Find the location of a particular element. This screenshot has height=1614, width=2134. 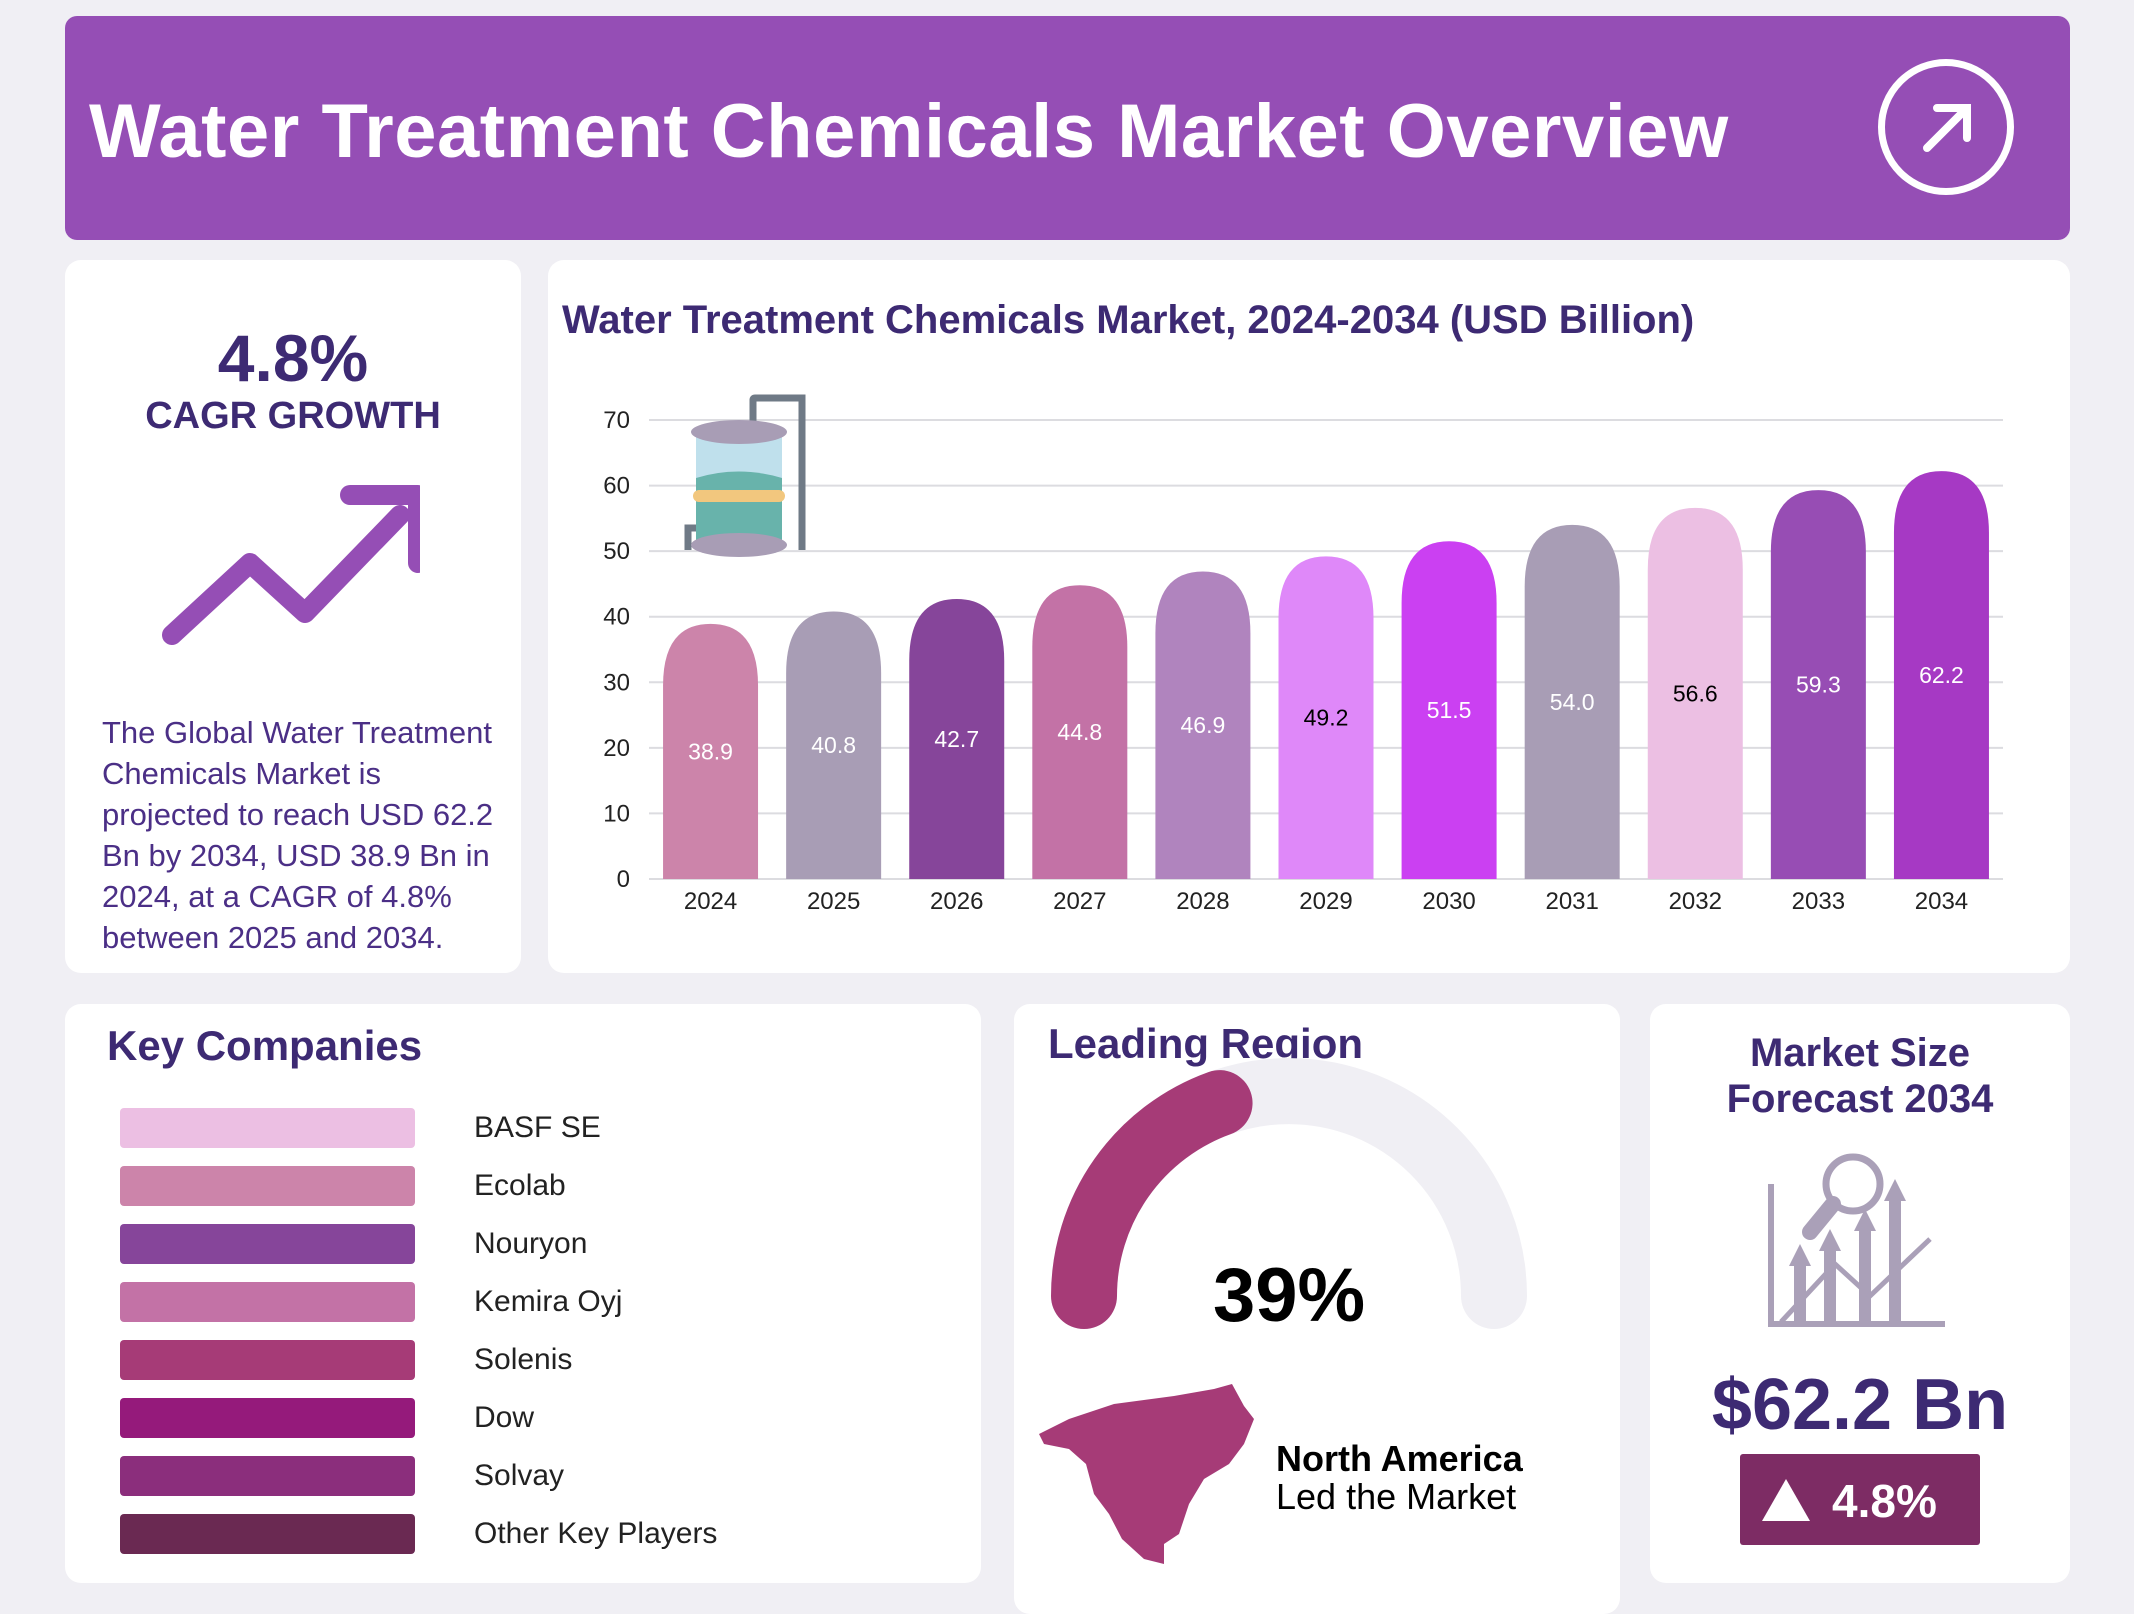

bar-2034 is located at coordinates (1941, 675).